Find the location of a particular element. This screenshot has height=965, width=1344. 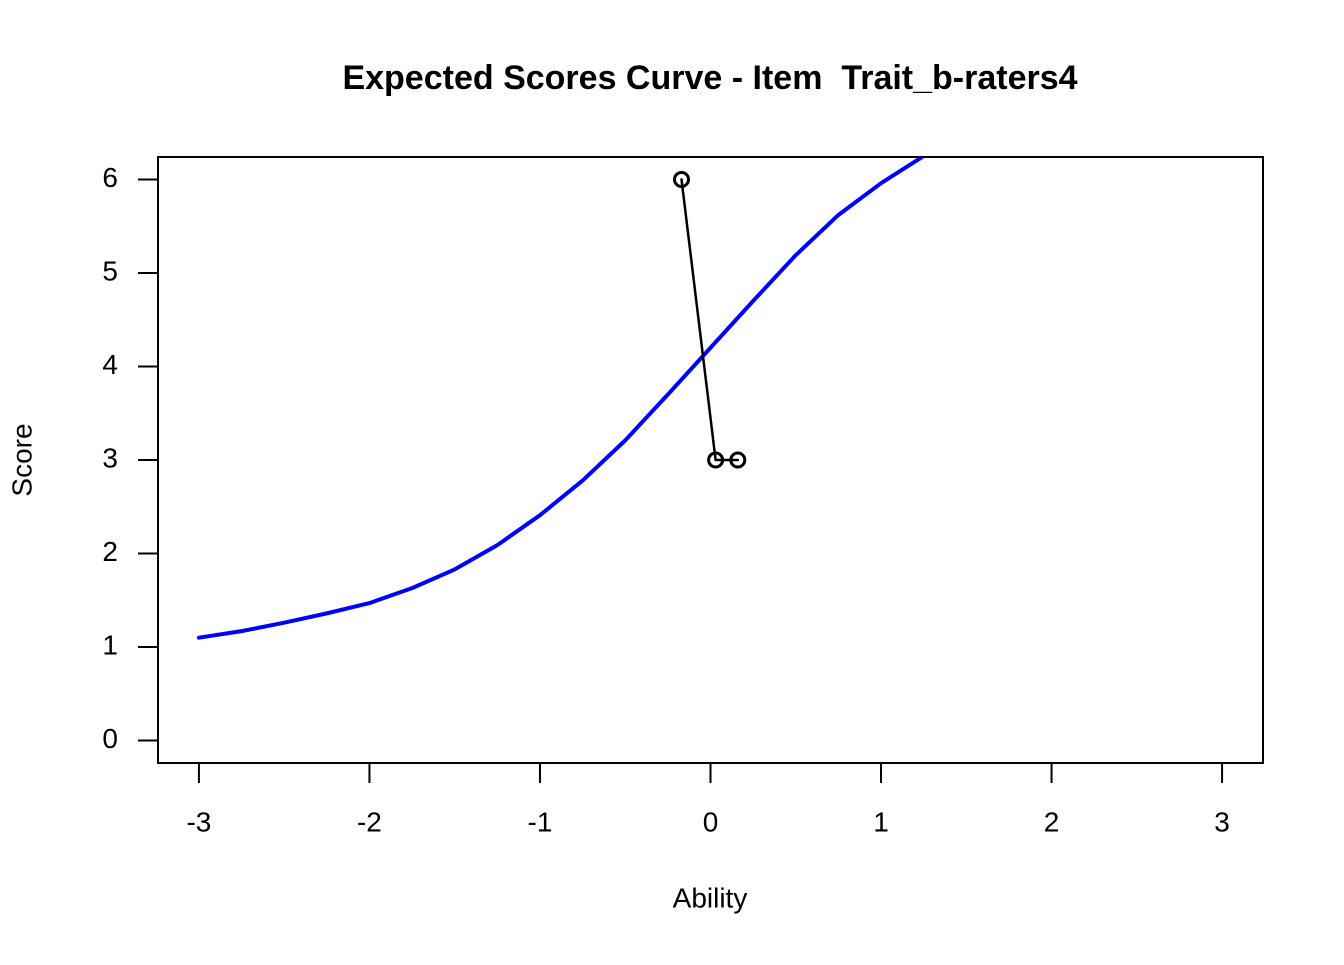

x-tick-label: 0 is located at coordinates (711, 821).